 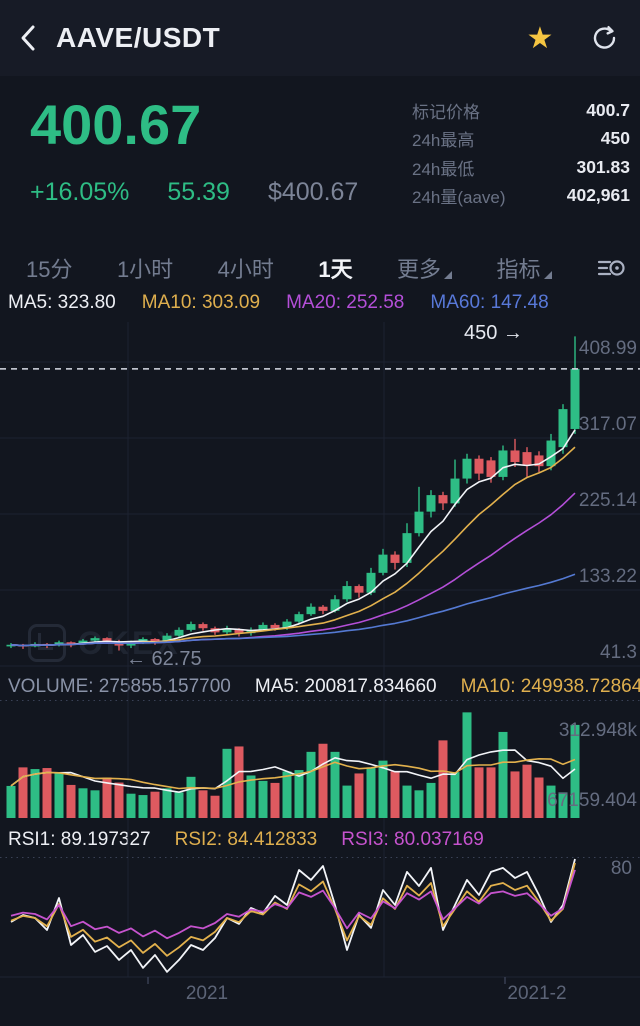 I want to click on ma10-label: MA10: 303.09, so click(x=201, y=302).